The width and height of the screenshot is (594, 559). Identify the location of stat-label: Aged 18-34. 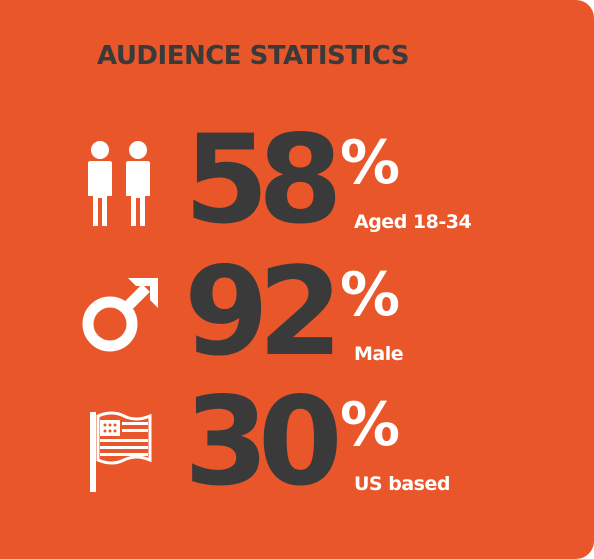
(413, 222).